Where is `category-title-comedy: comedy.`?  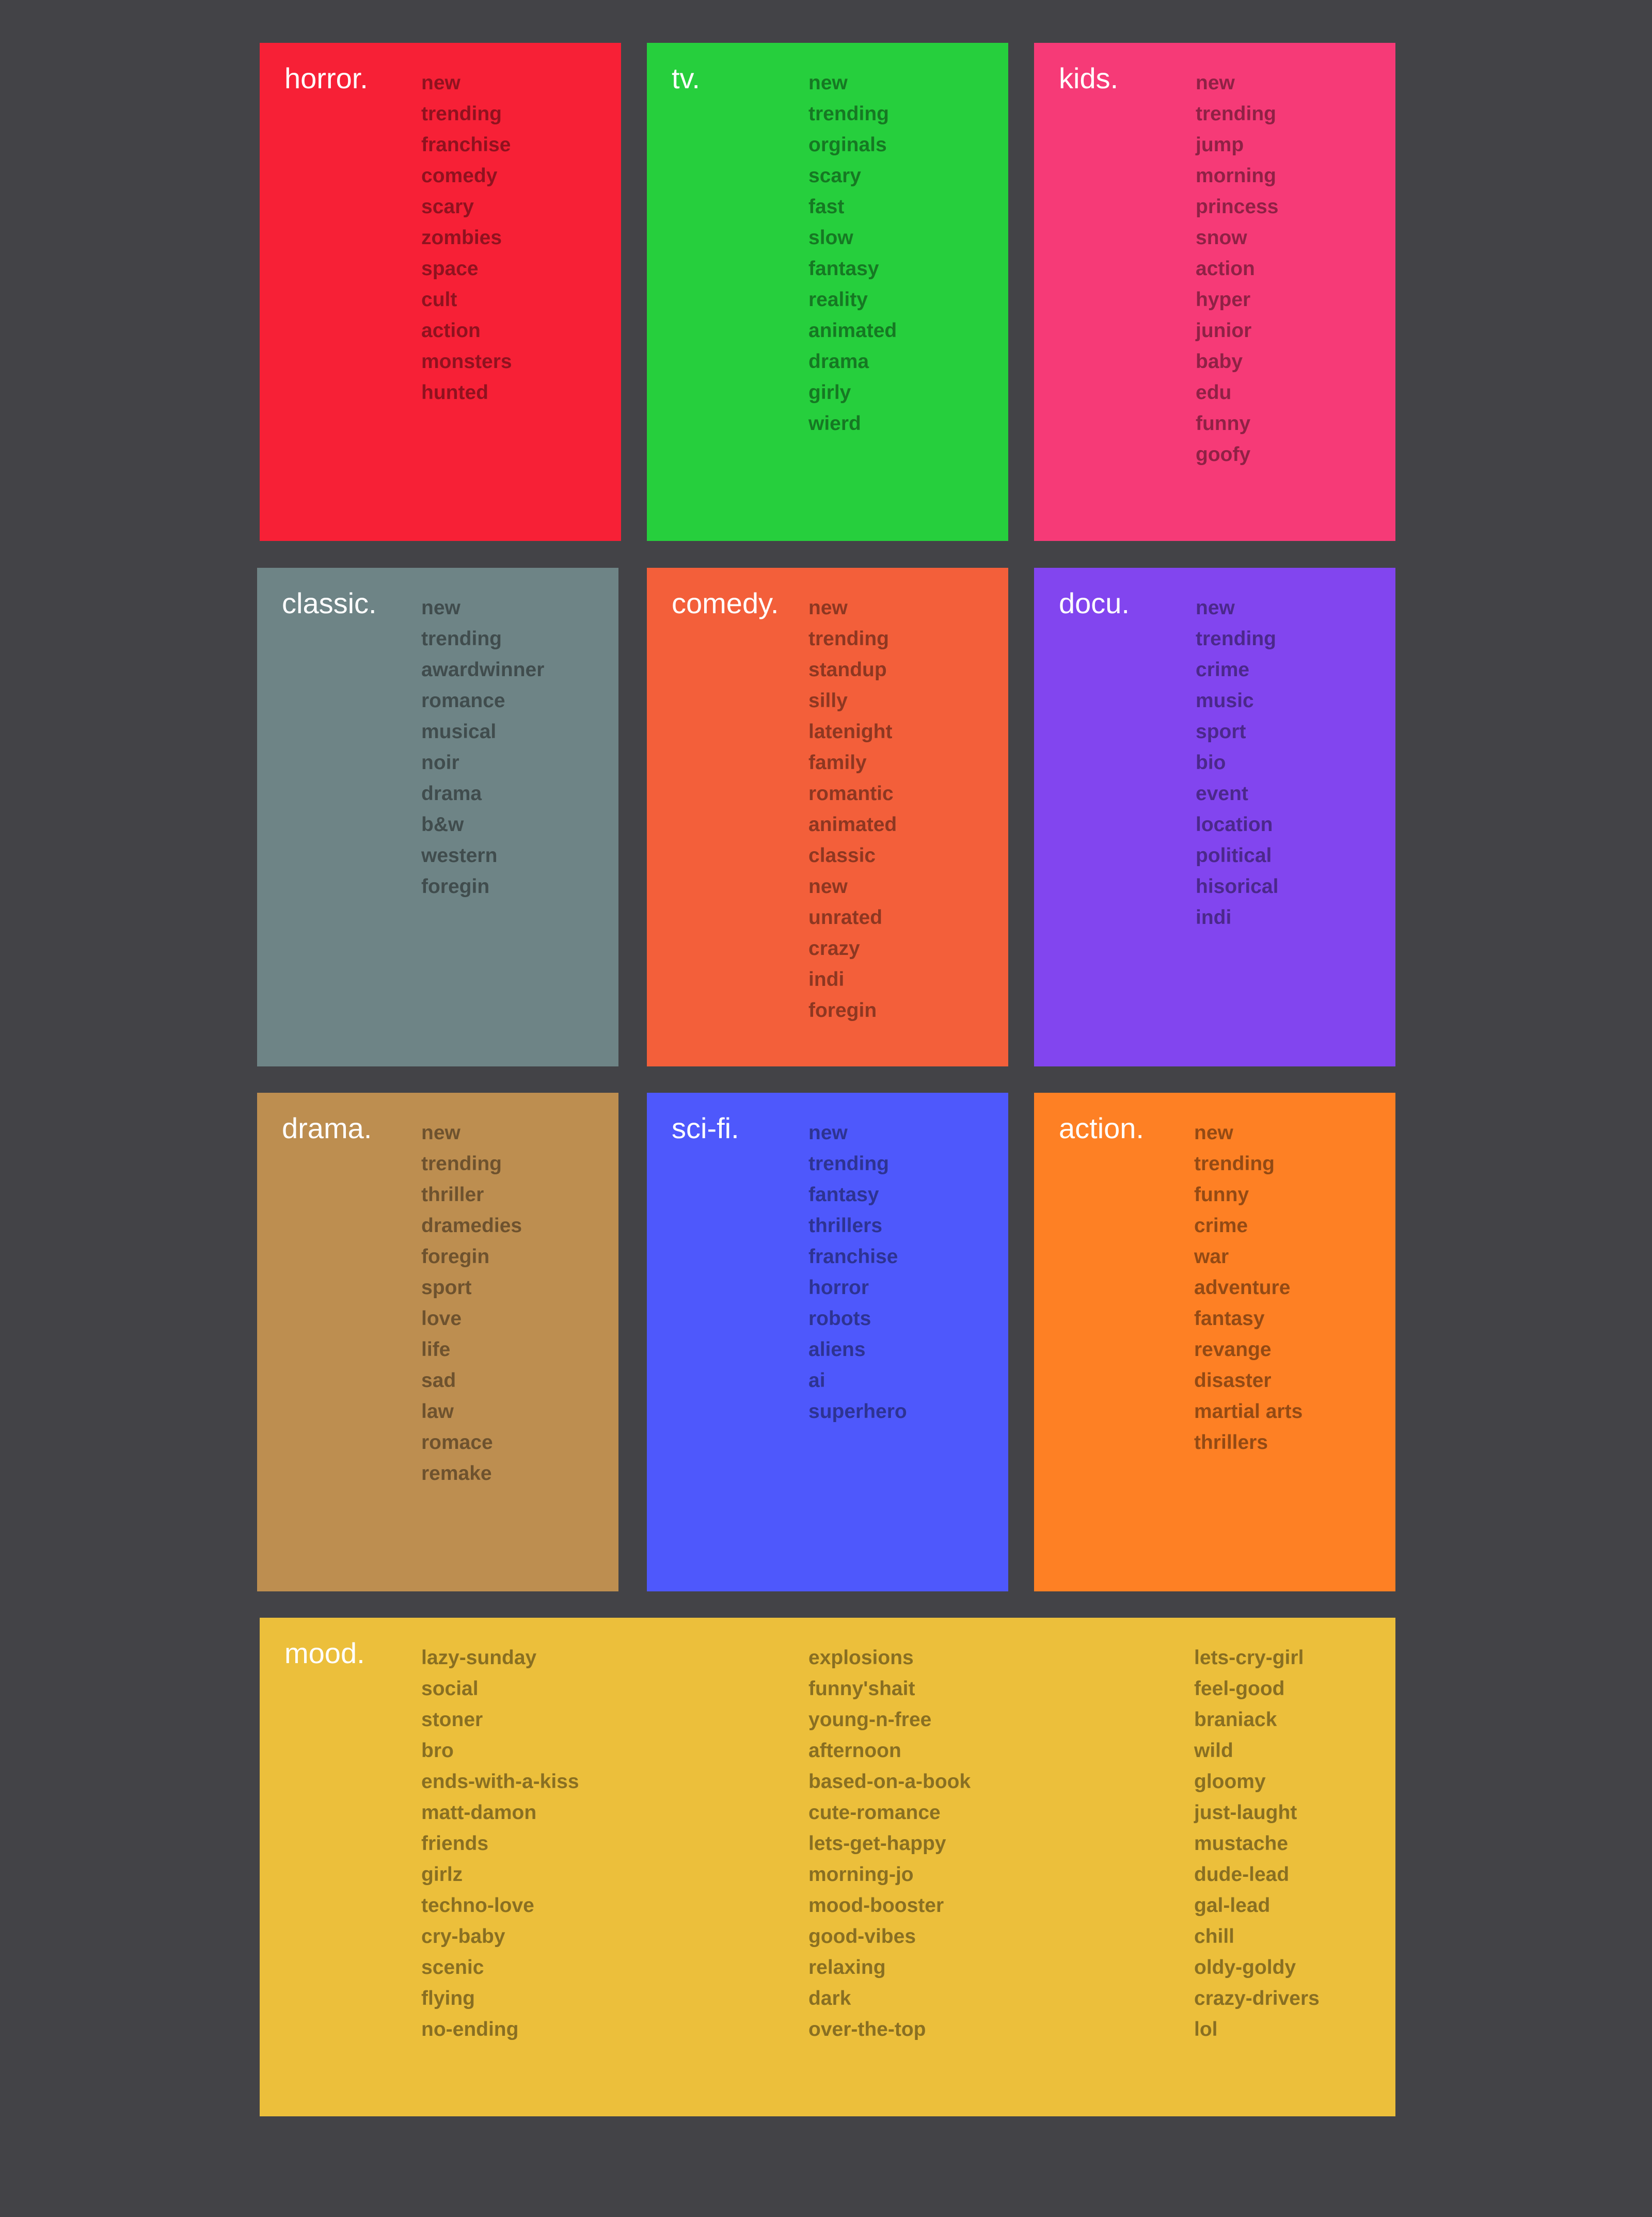 category-title-comedy: comedy. is located at coordinates (725, 603).